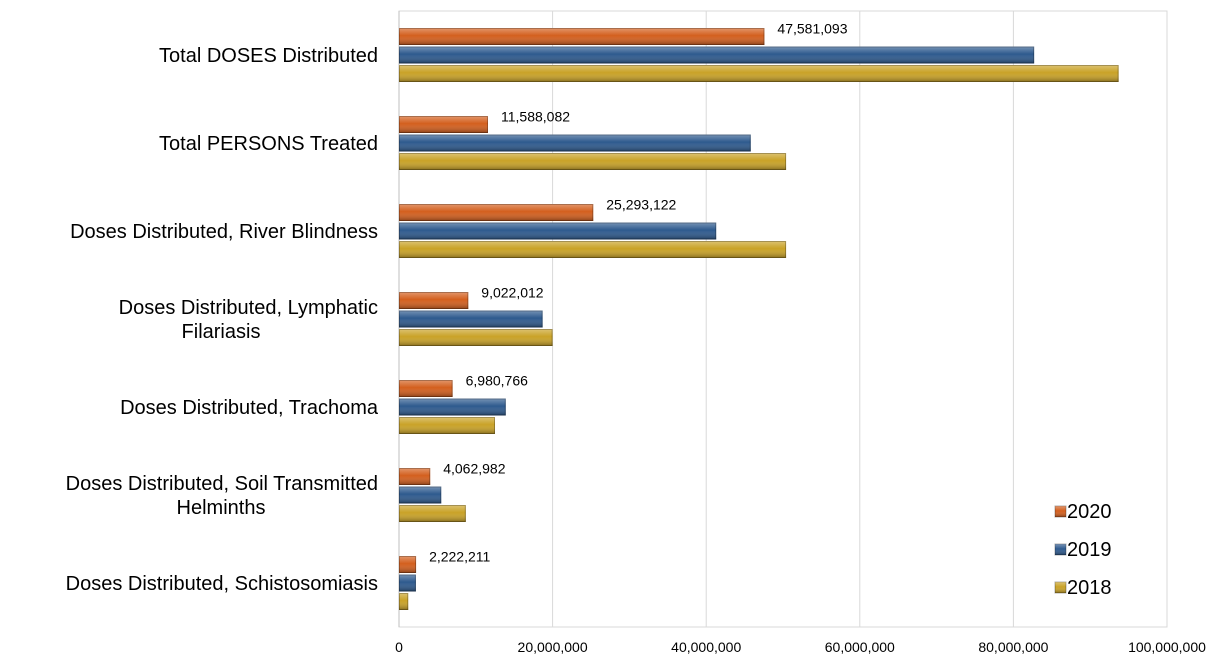 The height and width of the screenshot is (659, 1224). I want to click on legend-label: 2019, so click(1089, 550).